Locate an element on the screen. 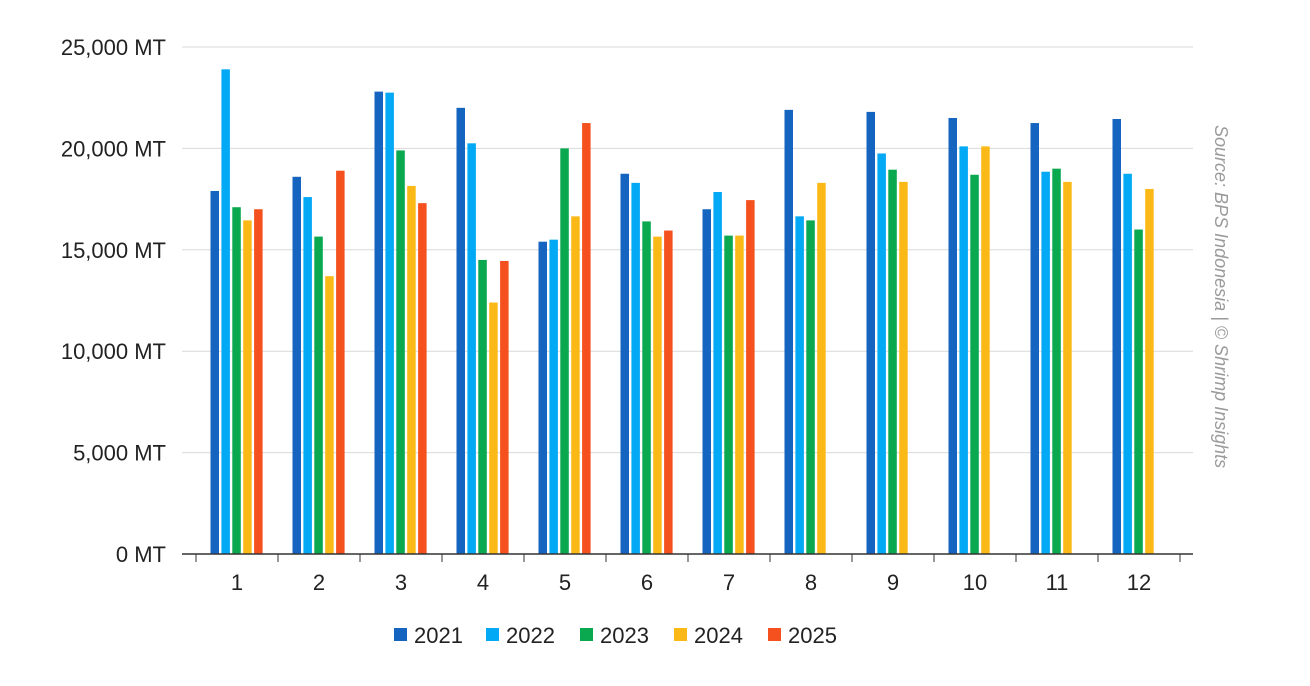 This screenshot has width=1310, height=686. x-tick-label: 2 is located at coordinates (319, 582).